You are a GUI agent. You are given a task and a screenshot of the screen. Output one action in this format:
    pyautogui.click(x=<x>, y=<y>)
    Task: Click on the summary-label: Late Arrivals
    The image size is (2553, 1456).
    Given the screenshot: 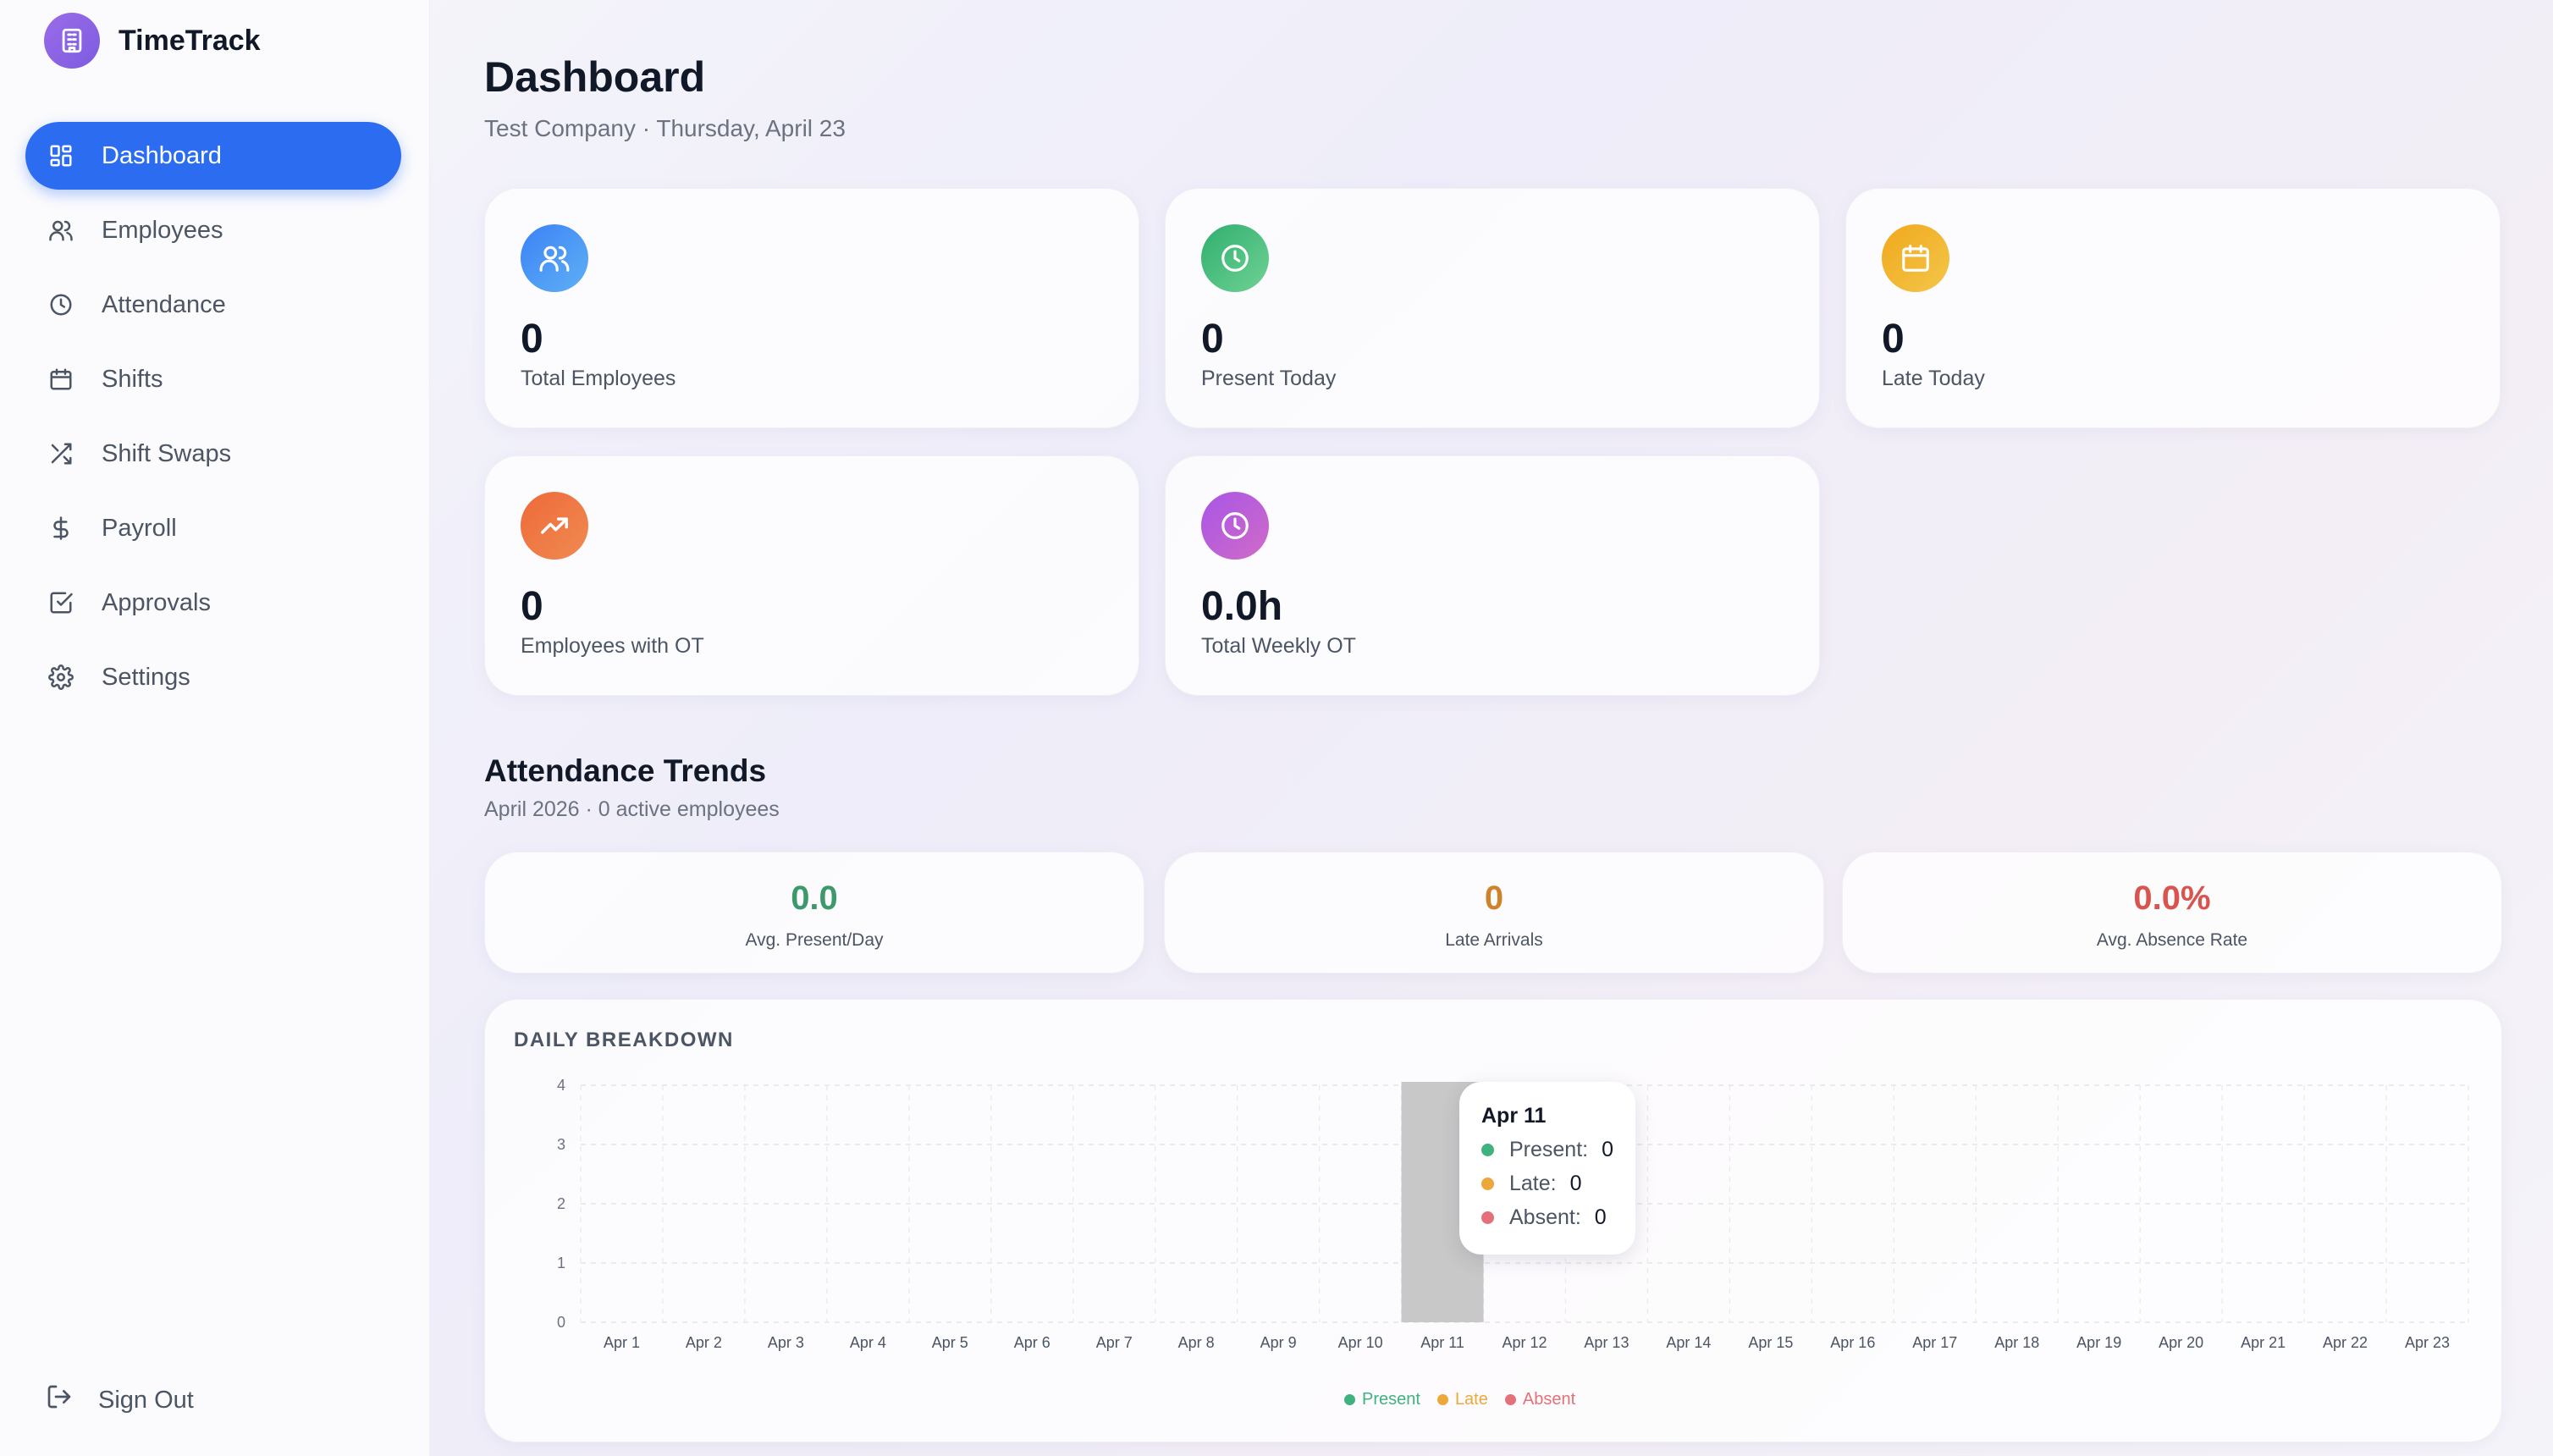 What is the action you would take?
    pyautogui.click(x=1494, y=940)
    